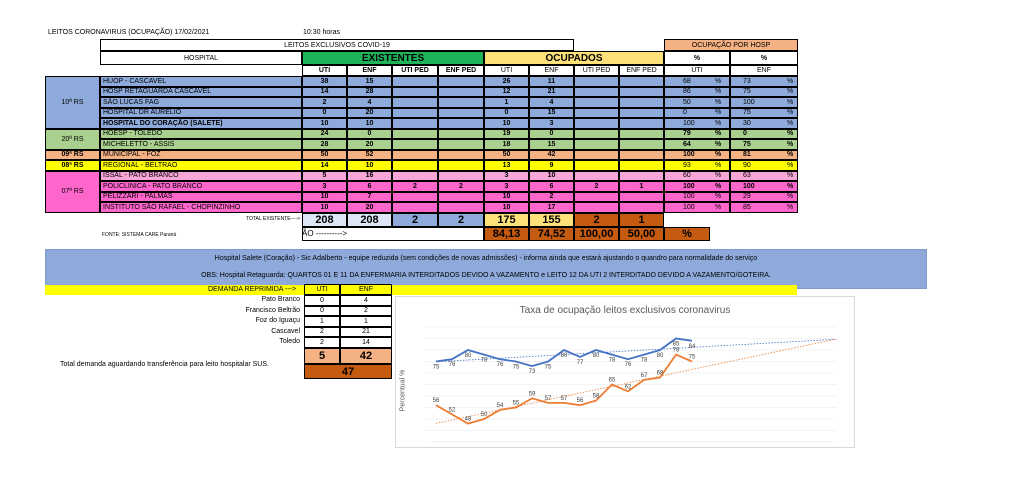 The height and width of the screenshot is (495, 1024). Describe the element at coordinates (551, 165) in the screenshot. I see `ocupados-cell: 9` at that location.